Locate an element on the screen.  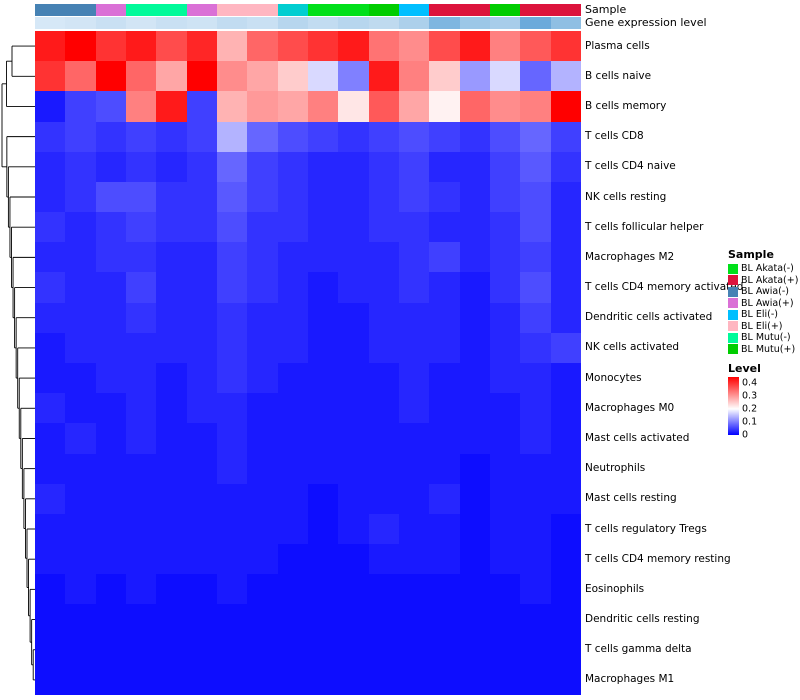
legend-entry-label: BL Eli(-) is located at coordinates (759, 315).